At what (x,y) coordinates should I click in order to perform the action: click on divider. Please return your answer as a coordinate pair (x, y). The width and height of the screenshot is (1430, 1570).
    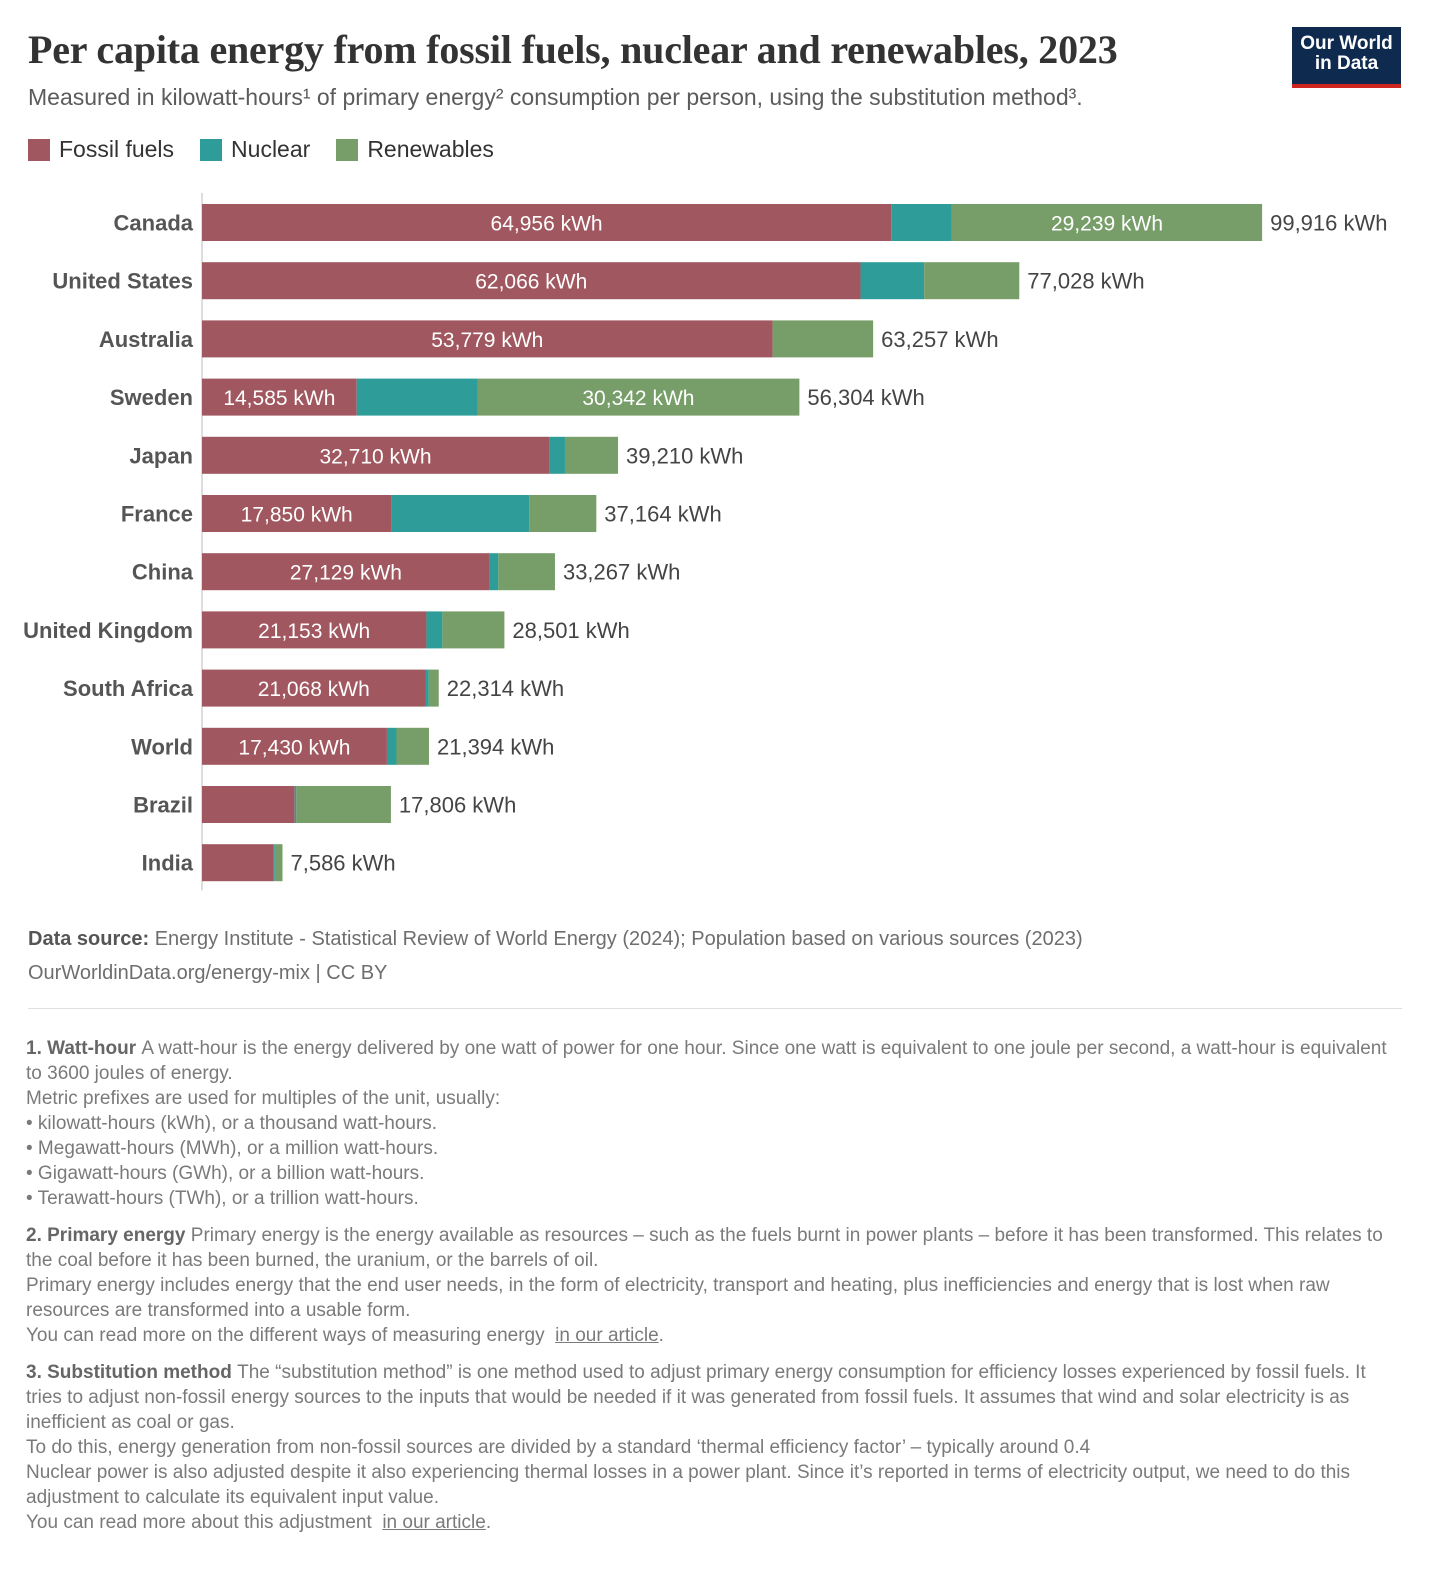
    Looking at the image, I should click on (715, 1008).